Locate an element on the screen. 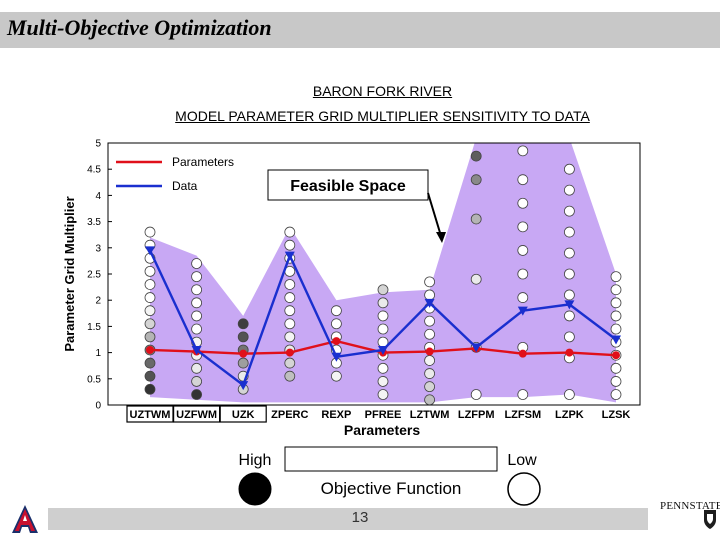 This screenshot has height=540, width=720. x-tick-label: UZK is located at coordinates (243, 415).